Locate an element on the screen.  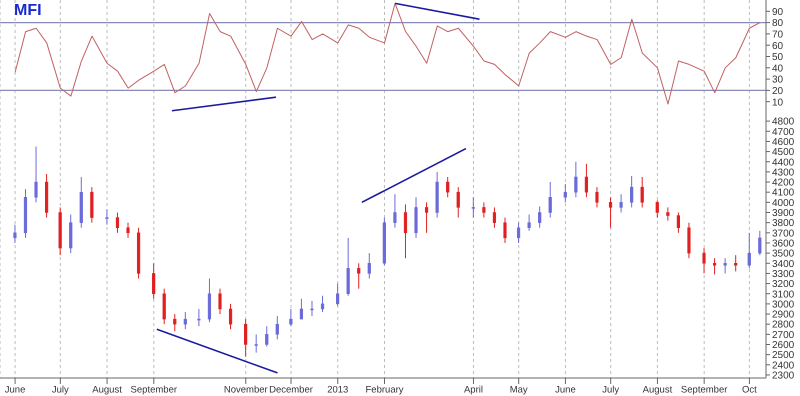
y-tick-label: 3700 is located at coordinates (783, 234).